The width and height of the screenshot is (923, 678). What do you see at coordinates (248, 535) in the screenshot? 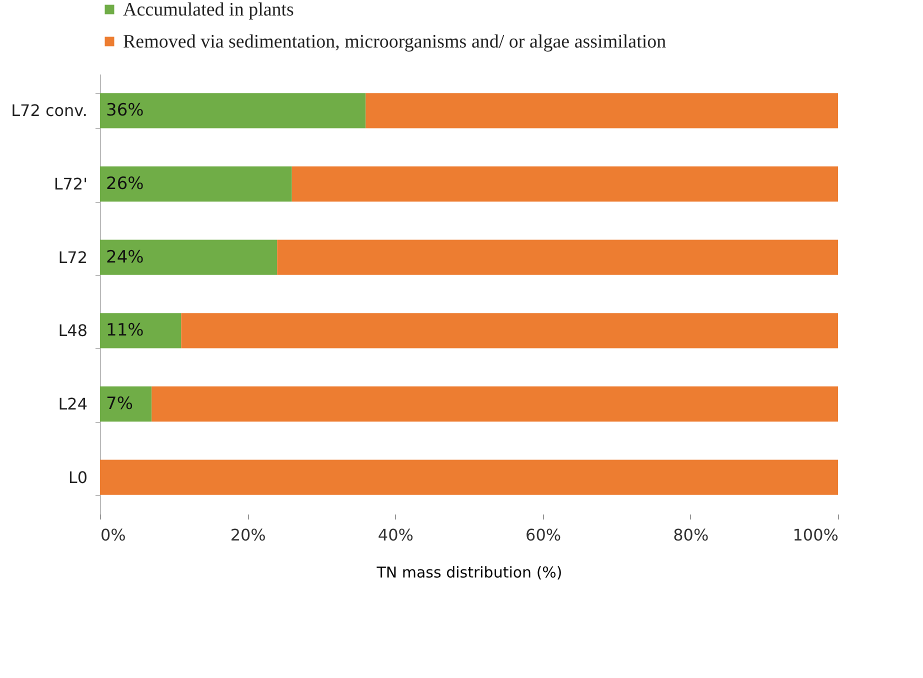
I see `x-tick-label: 20%` at bounding box center [248, 535].